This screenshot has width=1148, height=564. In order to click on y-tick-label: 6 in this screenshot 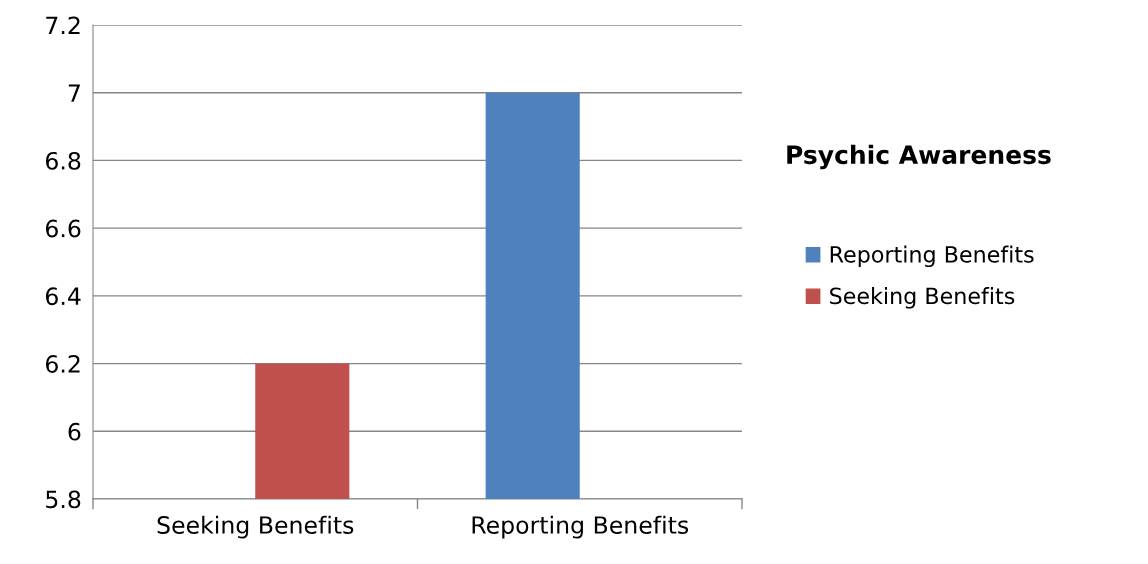, I will do `click(74, 431)`.